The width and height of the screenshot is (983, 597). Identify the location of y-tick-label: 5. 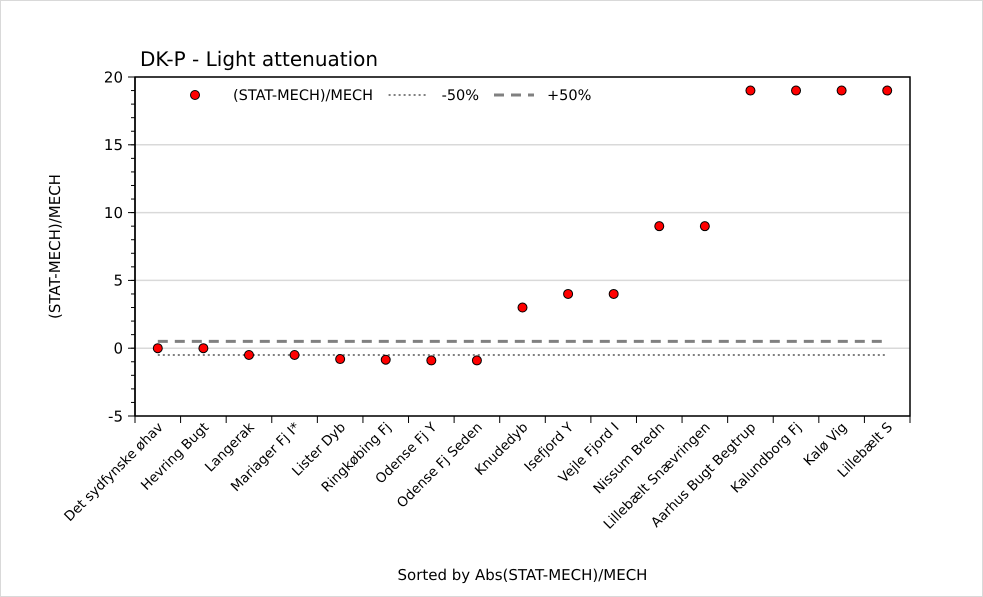
(118, 281).